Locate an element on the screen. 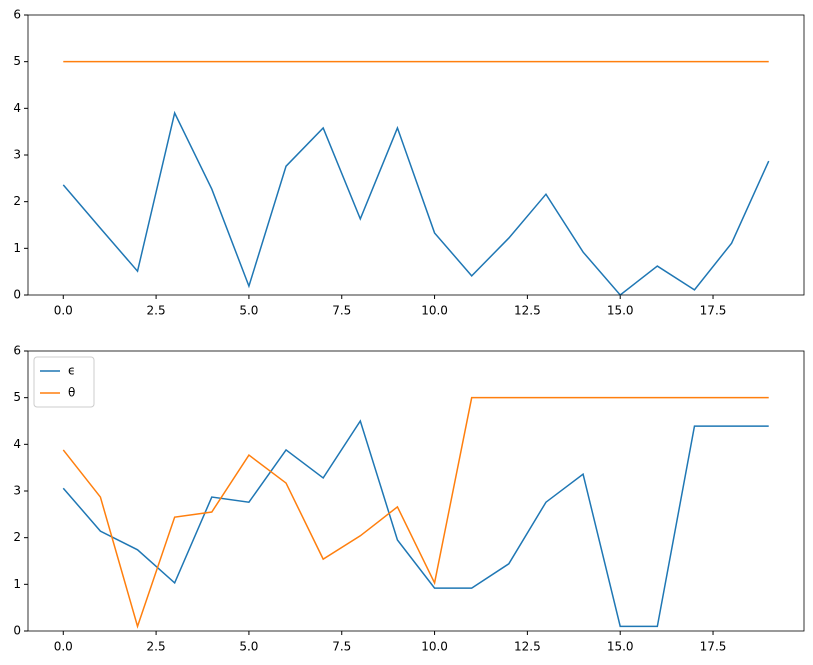 This screenshot has height=665, width=813. legend: ϵθ is located at coordinates (64, 382).